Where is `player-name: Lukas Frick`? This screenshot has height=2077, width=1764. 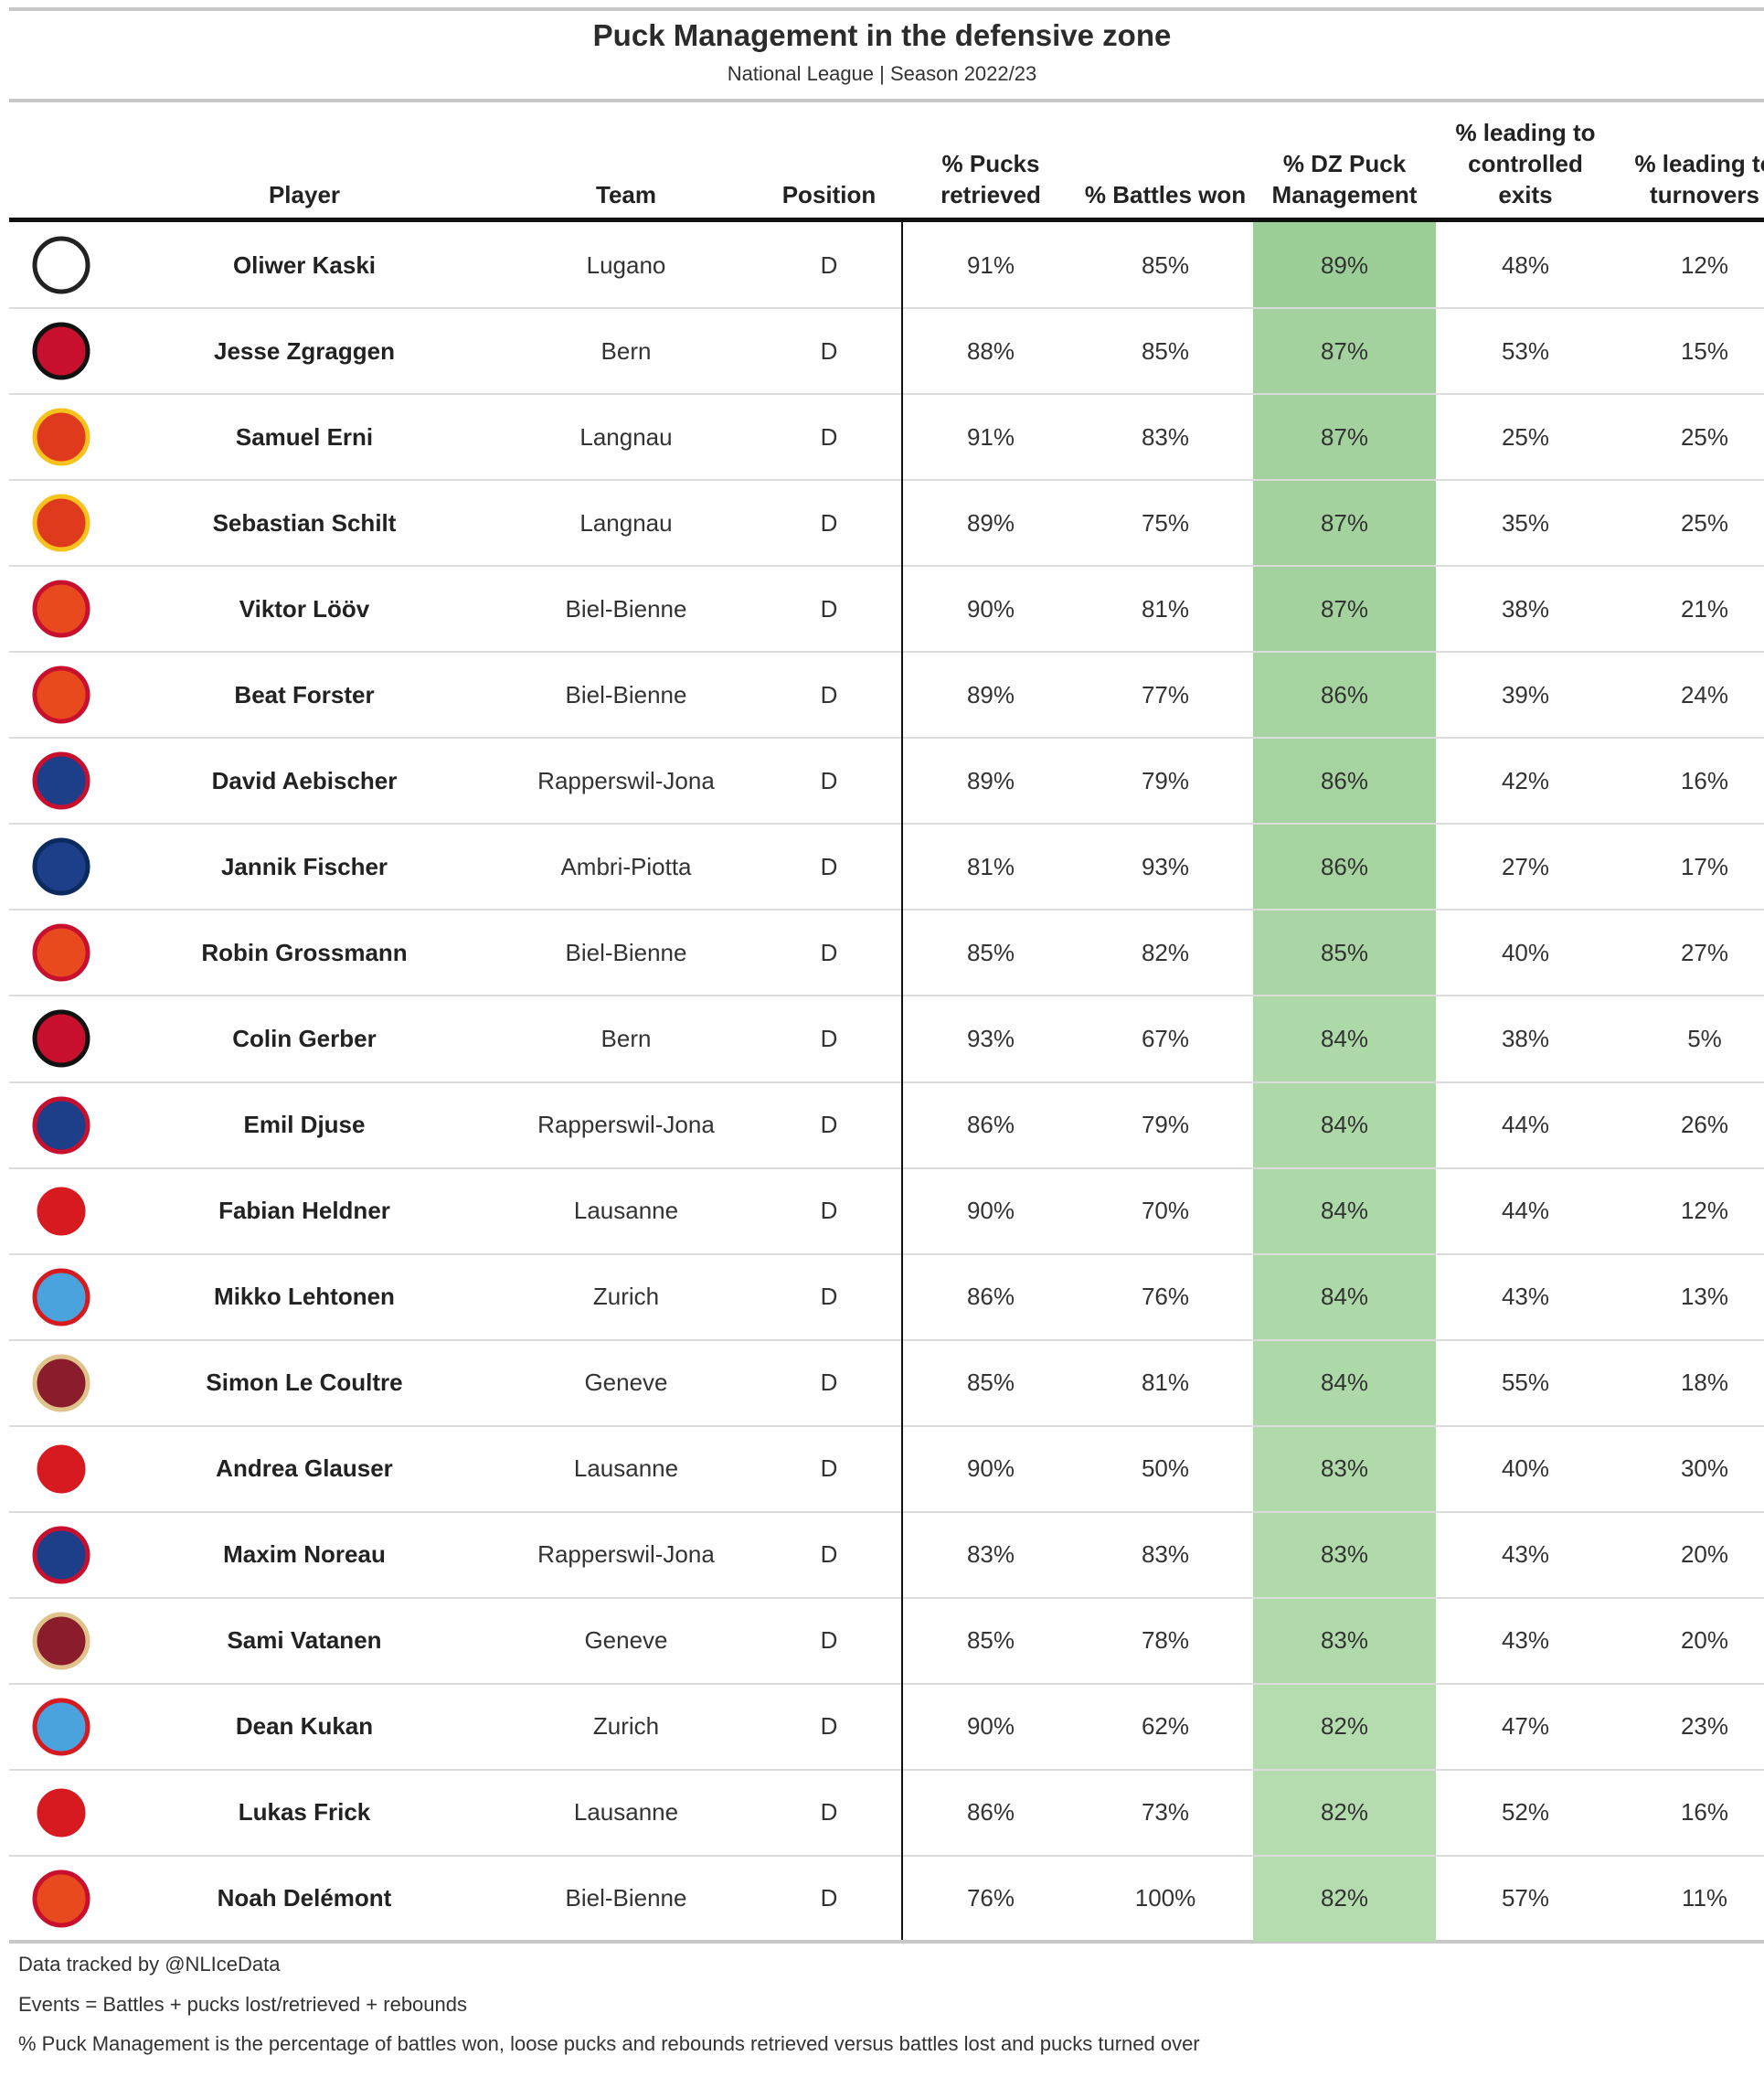
player-name: Lukas Frick is located at coordinates (304, 1812).